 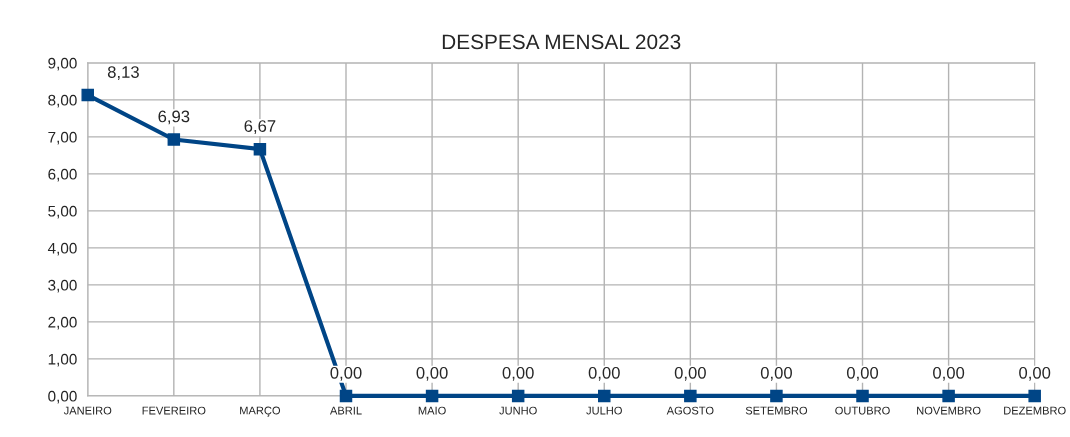 What do you see at coordinates (62, 360) in the screenshot?
I see `y-tick-label: 1,00` at bounding box center [62, 360].